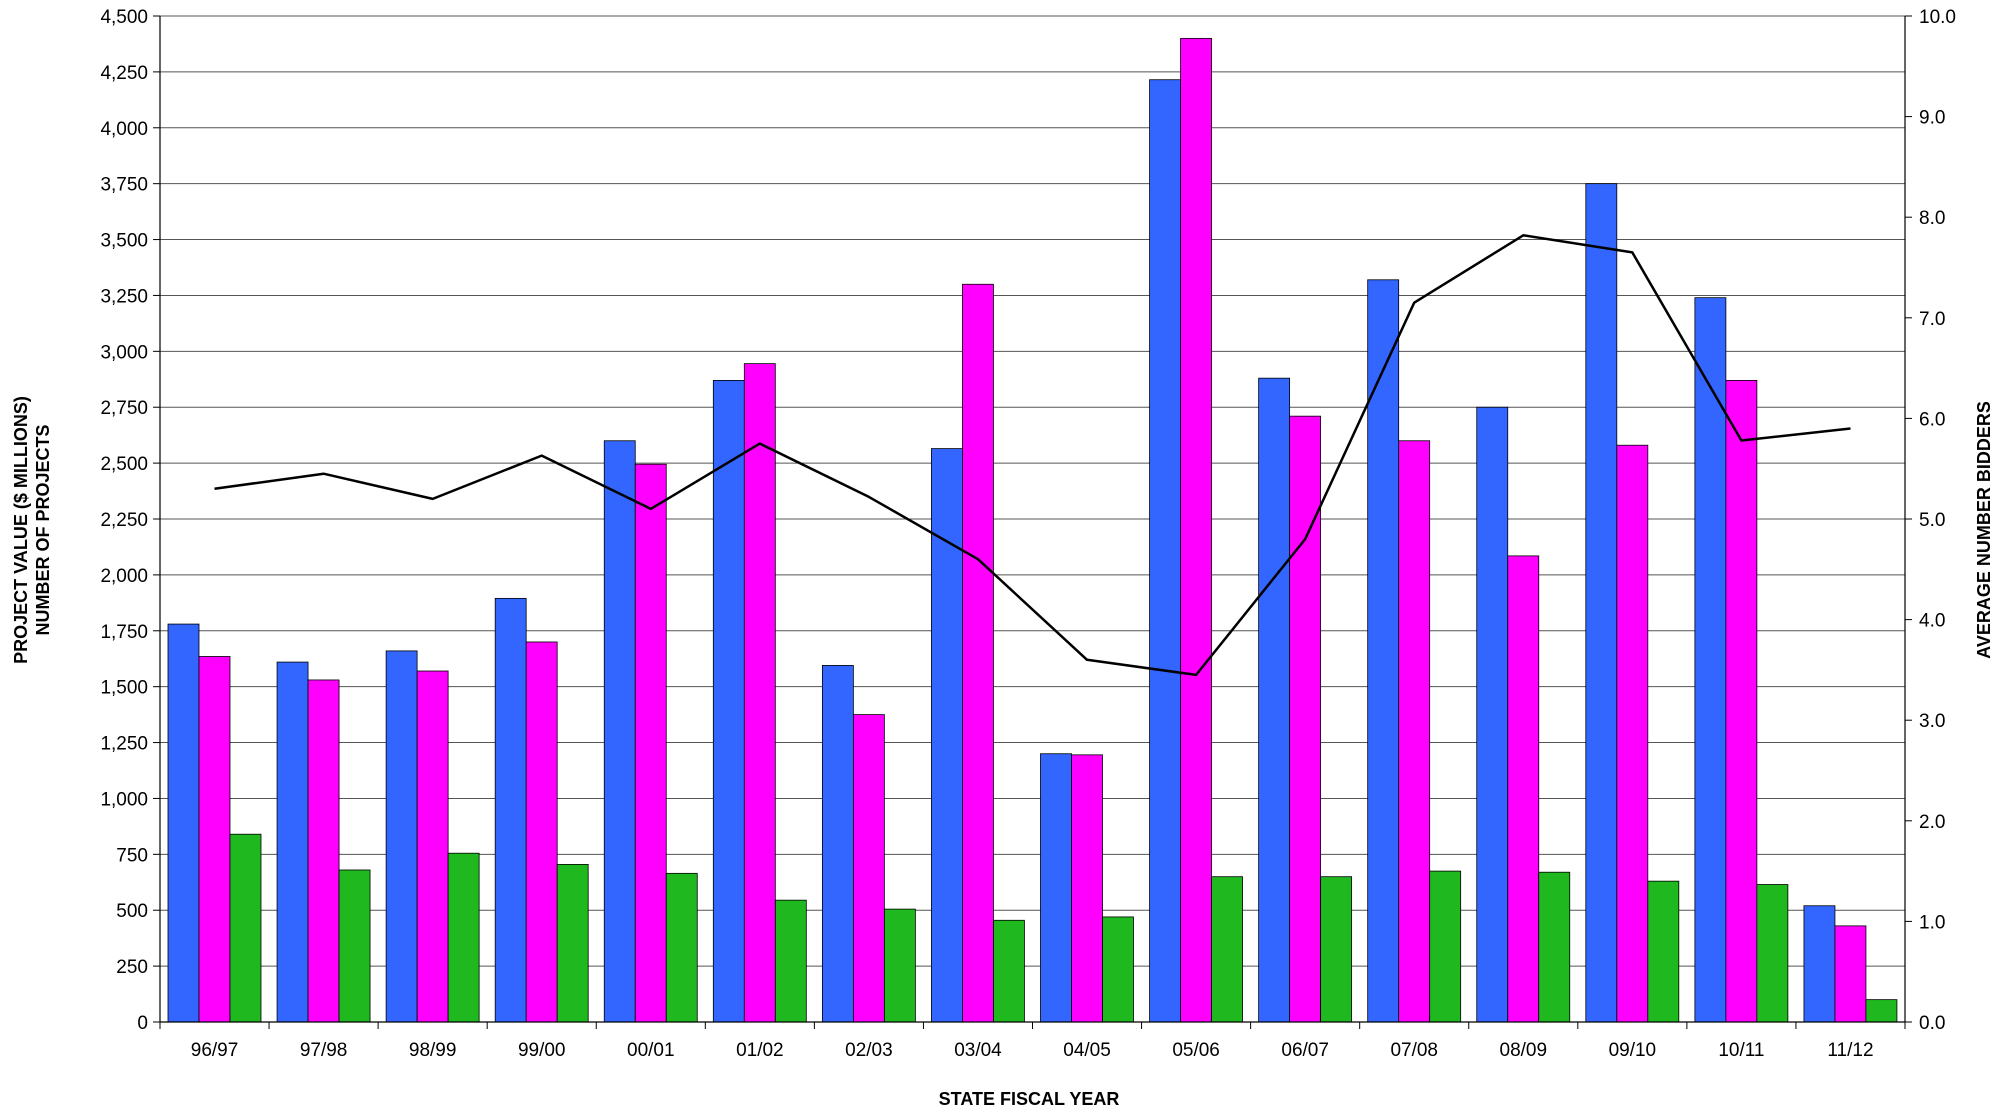 Image resolution: width=2007 pixels, height=1115 pixels. I want to click on right-axis-title: AVERAGE NUMBER BIDDERS, so click(1984, 530).